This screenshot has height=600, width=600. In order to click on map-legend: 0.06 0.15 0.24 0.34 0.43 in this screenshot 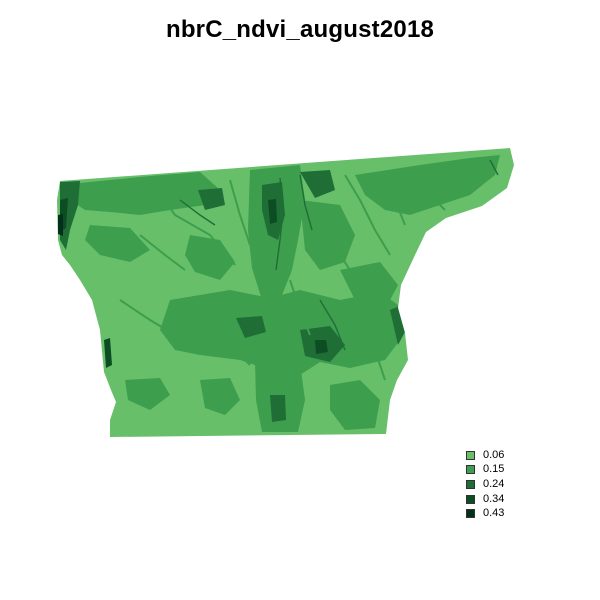, I will do `click(511, 484)`.